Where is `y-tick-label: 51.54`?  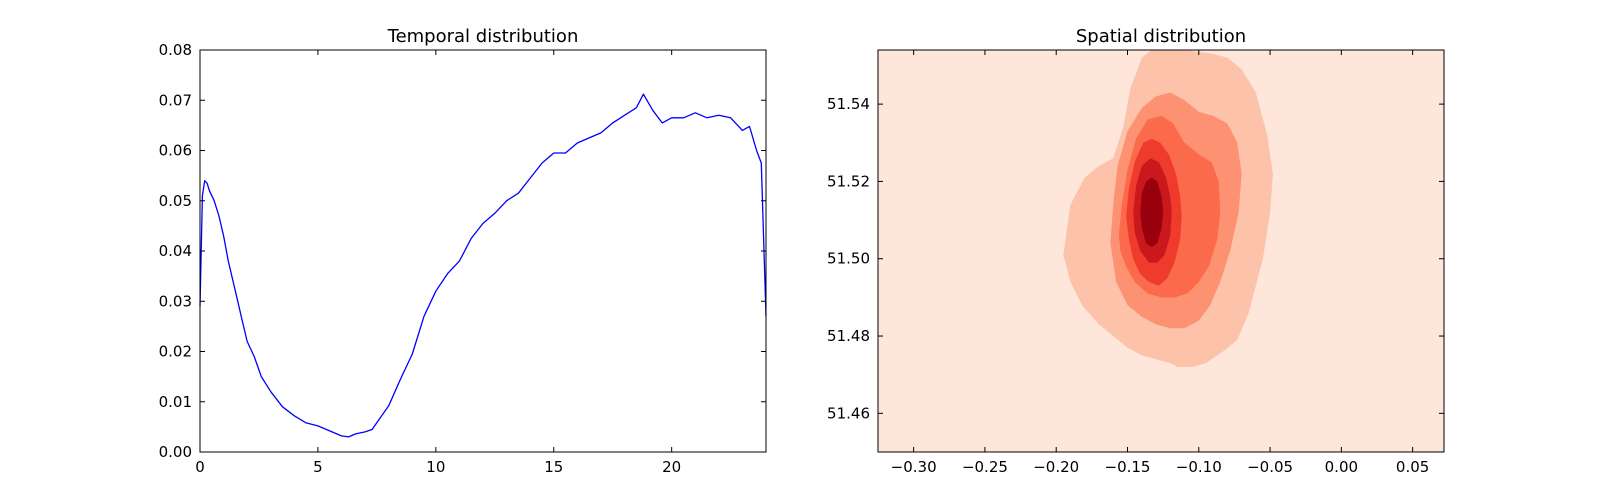
y-tick-label: 51.54 is located at coordinates (848, 104).